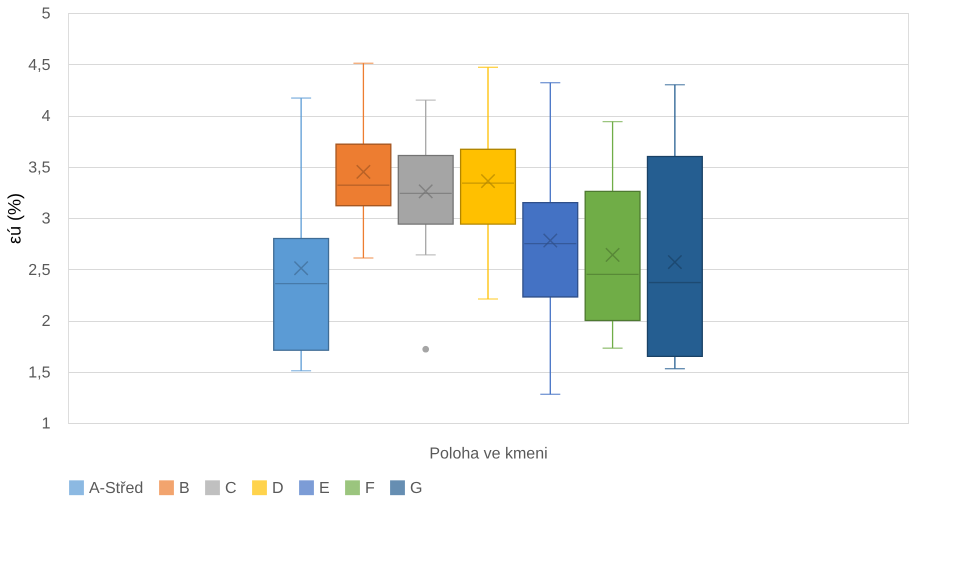 Image resolution: width=965 pixels, height=586 pixels. What do you see at coordinates (39, 167) in the screenshot?
I see `y-tick-label: 3,5` at bounding box center [39, 167].